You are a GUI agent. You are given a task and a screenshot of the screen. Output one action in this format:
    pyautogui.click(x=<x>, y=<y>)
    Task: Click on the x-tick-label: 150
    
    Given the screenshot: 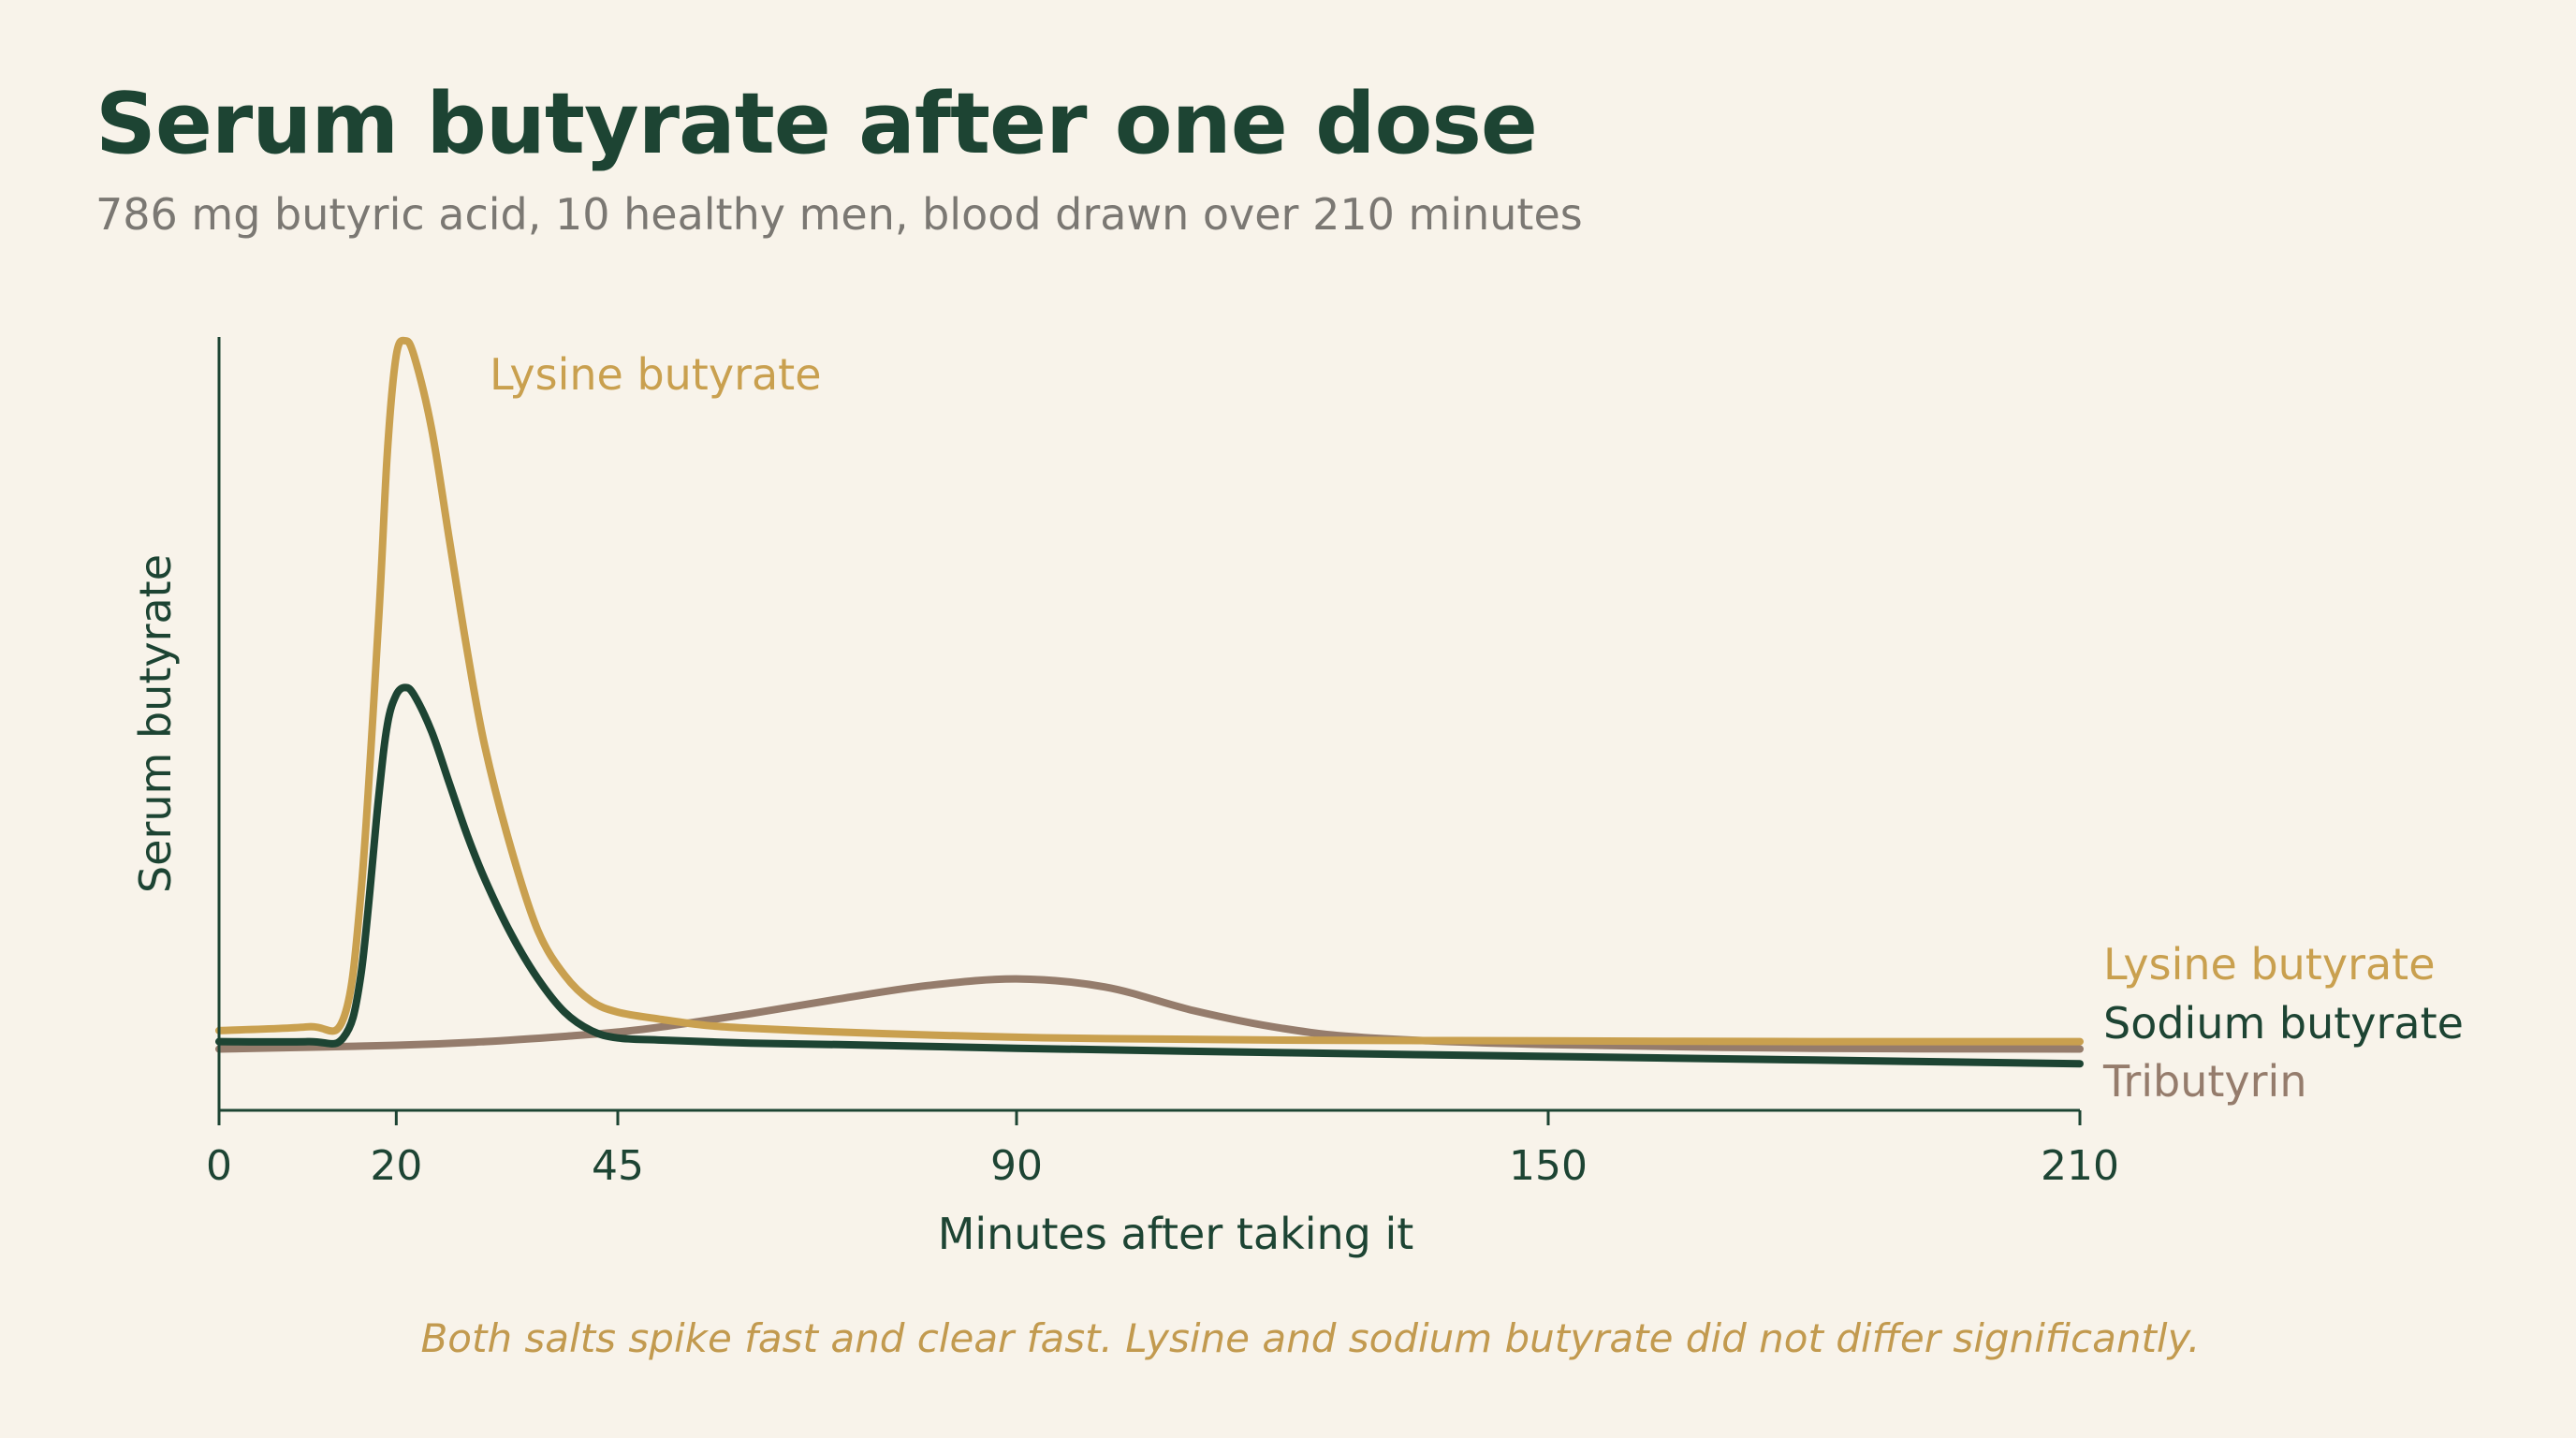 What is the action you would take?
    pyautogui.click(x=1548, y=1166)
    